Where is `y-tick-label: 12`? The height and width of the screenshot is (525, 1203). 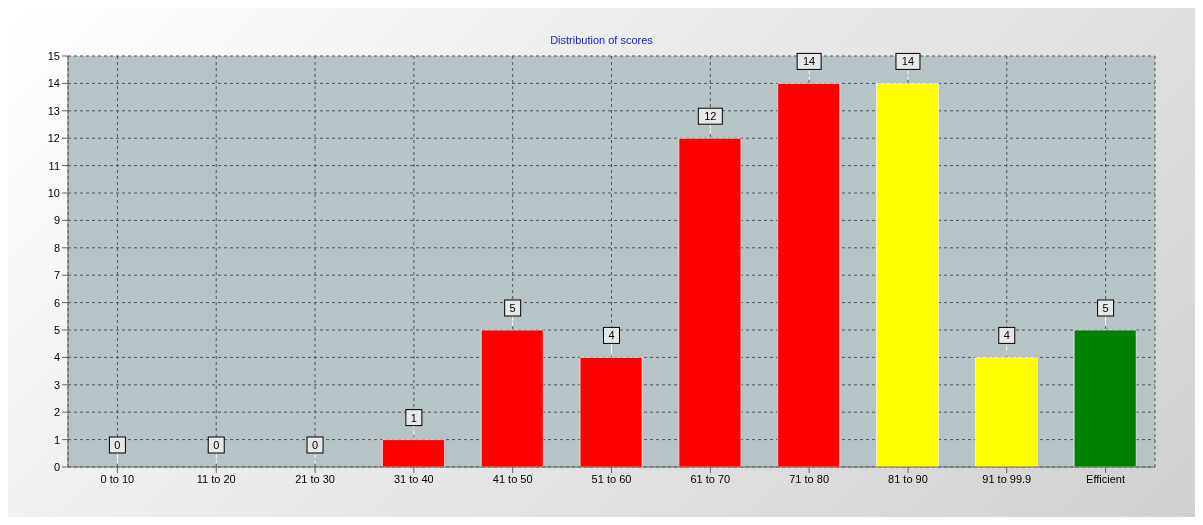 y-tick-label: 12 is located at coordinates (53, 138).